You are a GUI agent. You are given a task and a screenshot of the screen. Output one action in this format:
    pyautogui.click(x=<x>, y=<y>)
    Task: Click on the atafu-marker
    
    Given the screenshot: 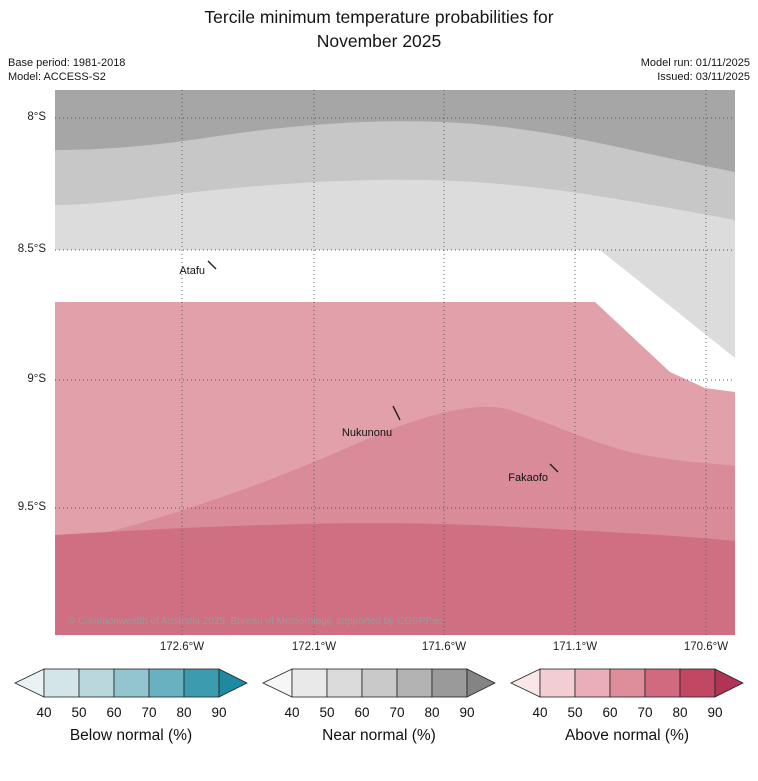 What is the action you would take?
    pyautogui.click(x=212, y=265)
    